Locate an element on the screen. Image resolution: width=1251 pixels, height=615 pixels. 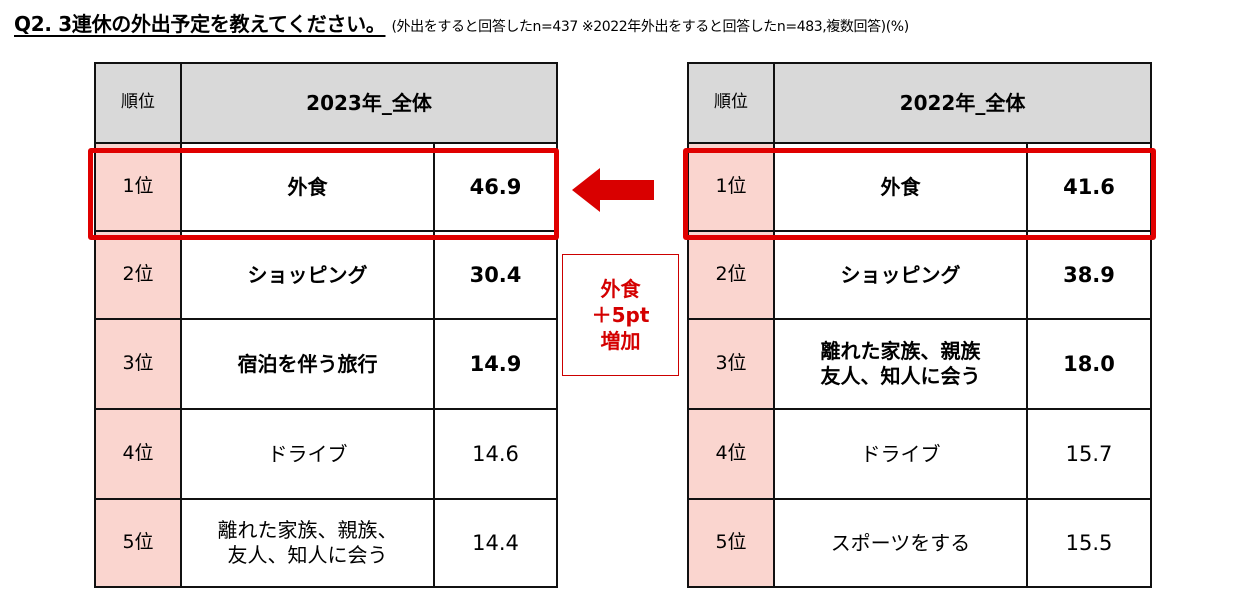
item-label: 離れた家族、親族 友人、知人に会う is located at coordinates (900, 364).